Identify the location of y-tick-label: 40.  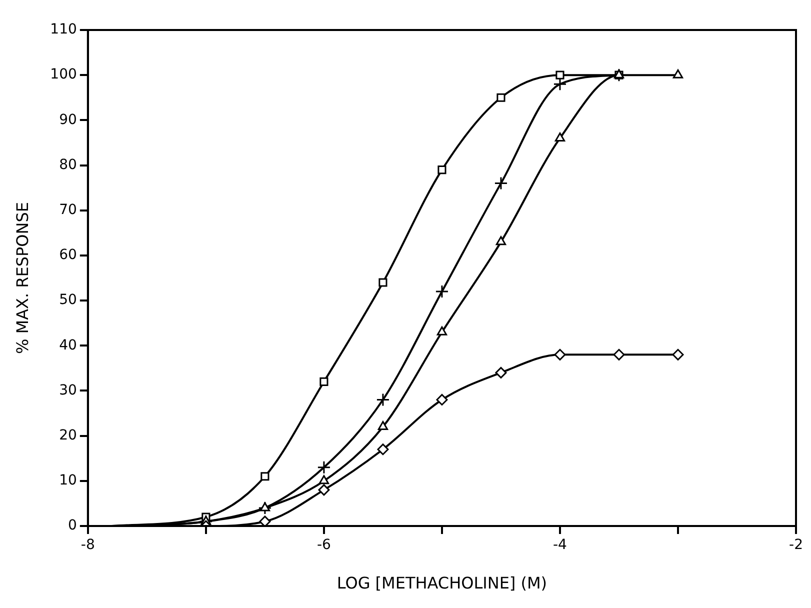
(68, 345).